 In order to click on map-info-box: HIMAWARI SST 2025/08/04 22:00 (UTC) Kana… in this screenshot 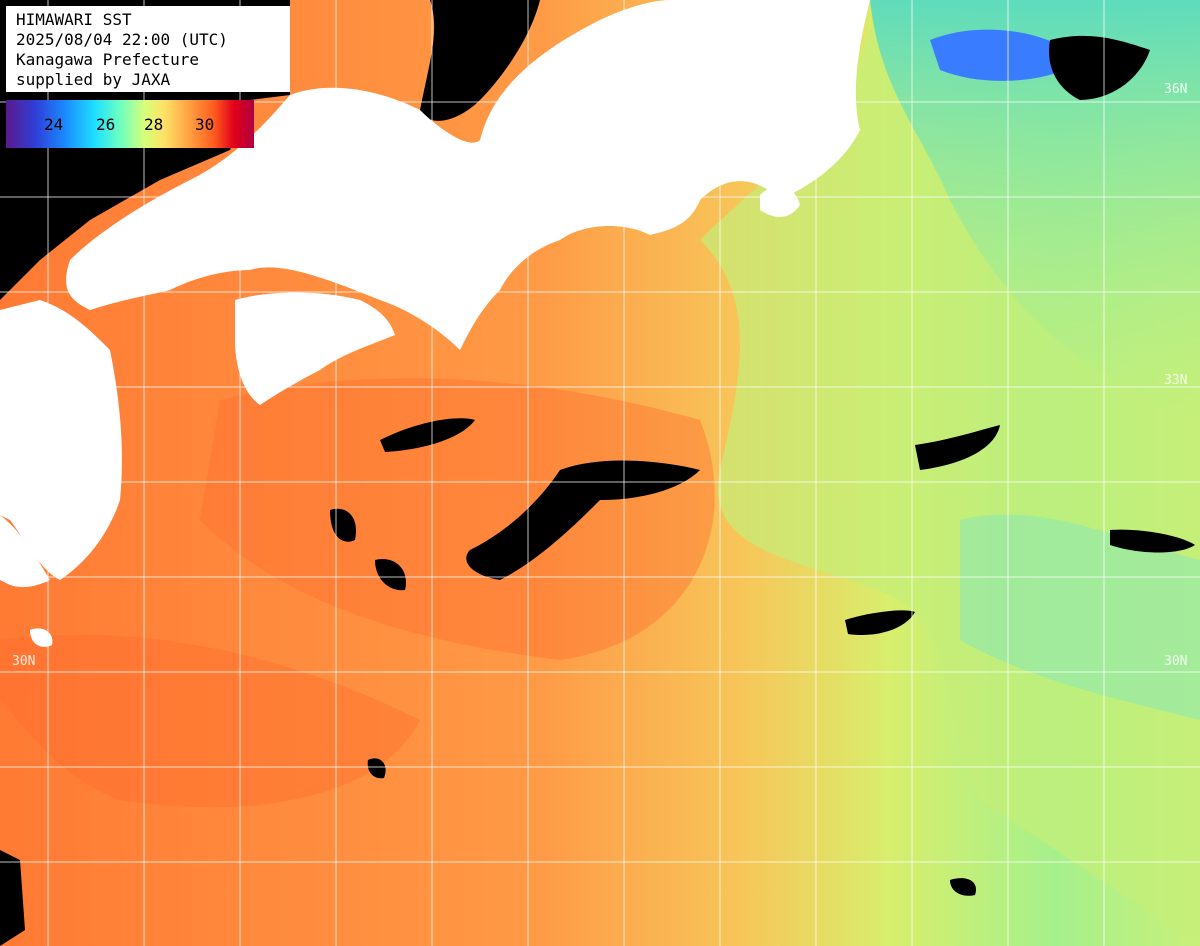, I will do `click(148, 49)`.